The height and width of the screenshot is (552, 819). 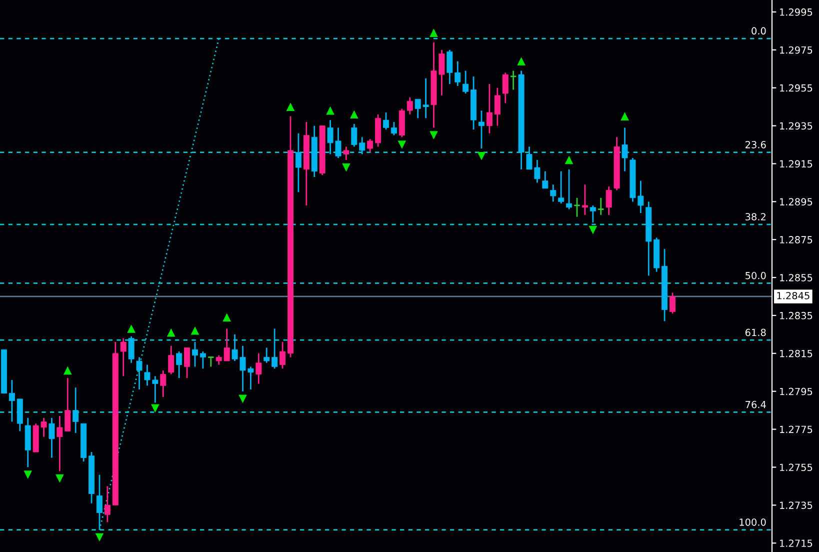 I want to click on y-tick-label: 1.2975, so click(x=796, y=50).